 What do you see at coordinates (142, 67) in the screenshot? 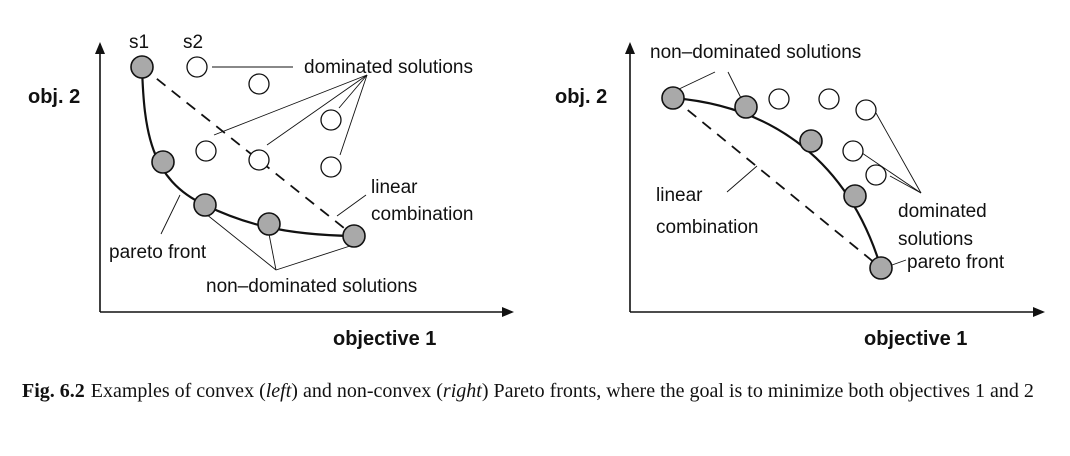
I see `left-nondominated-solution-s1` at bounding box center [142, 67].